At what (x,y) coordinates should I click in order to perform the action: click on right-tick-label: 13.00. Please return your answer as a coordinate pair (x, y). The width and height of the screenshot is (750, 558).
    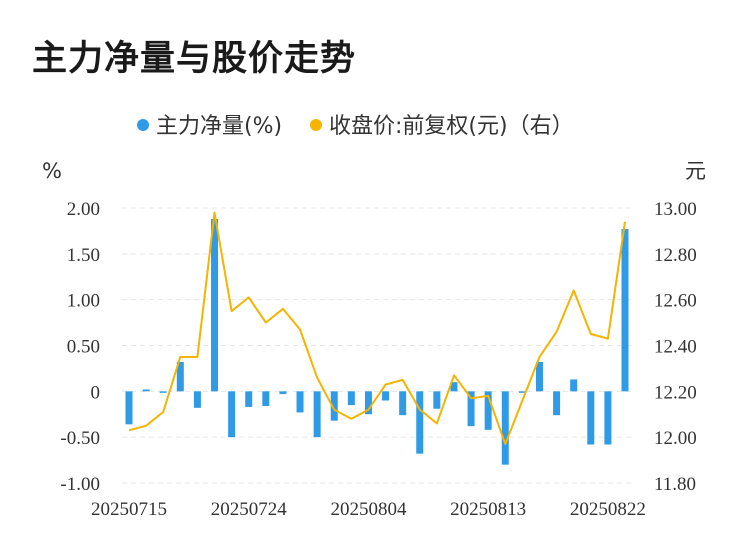
    Looking at the image, I should click on (675, 209).